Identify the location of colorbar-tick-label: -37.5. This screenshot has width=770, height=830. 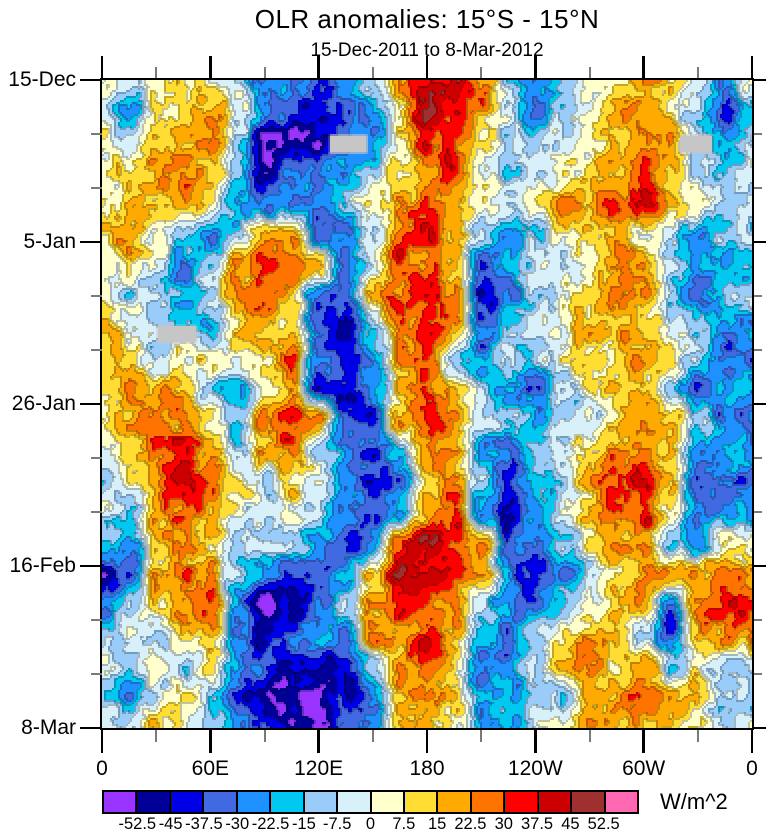
(204, 822).